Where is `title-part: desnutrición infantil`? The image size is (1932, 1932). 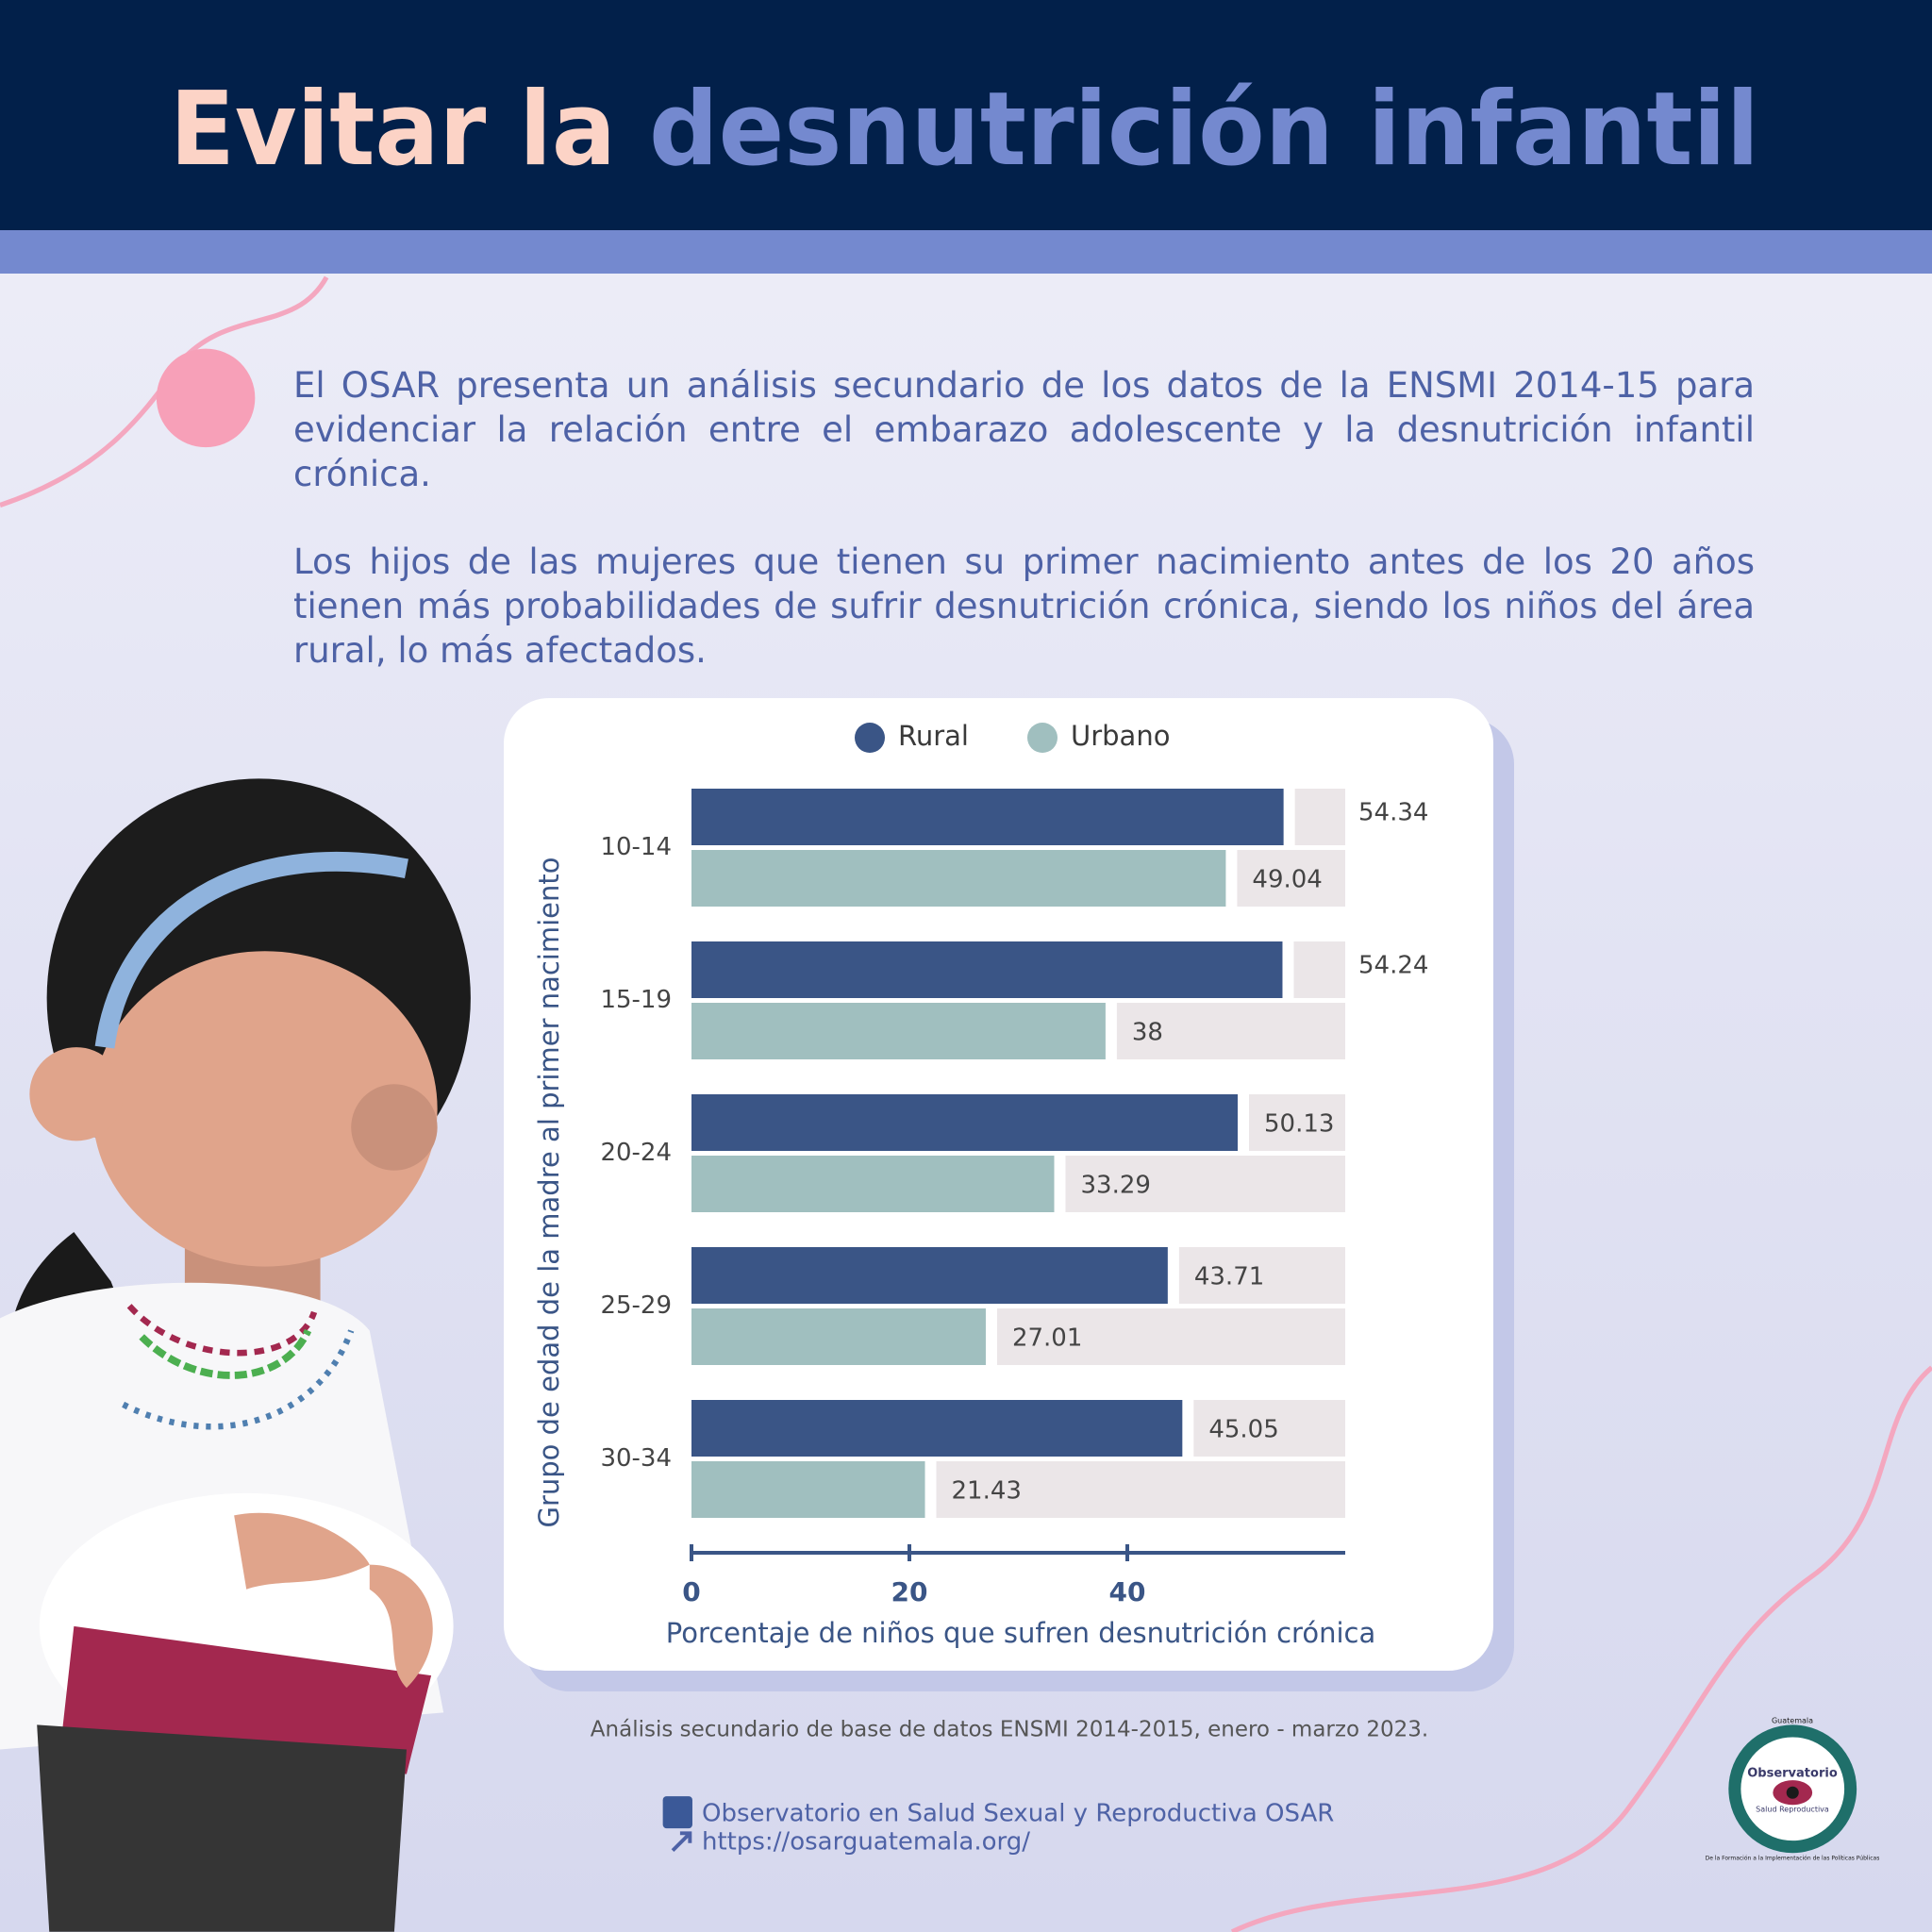 title-part: desnutrición infantil is located at coordinates (1204, 130).